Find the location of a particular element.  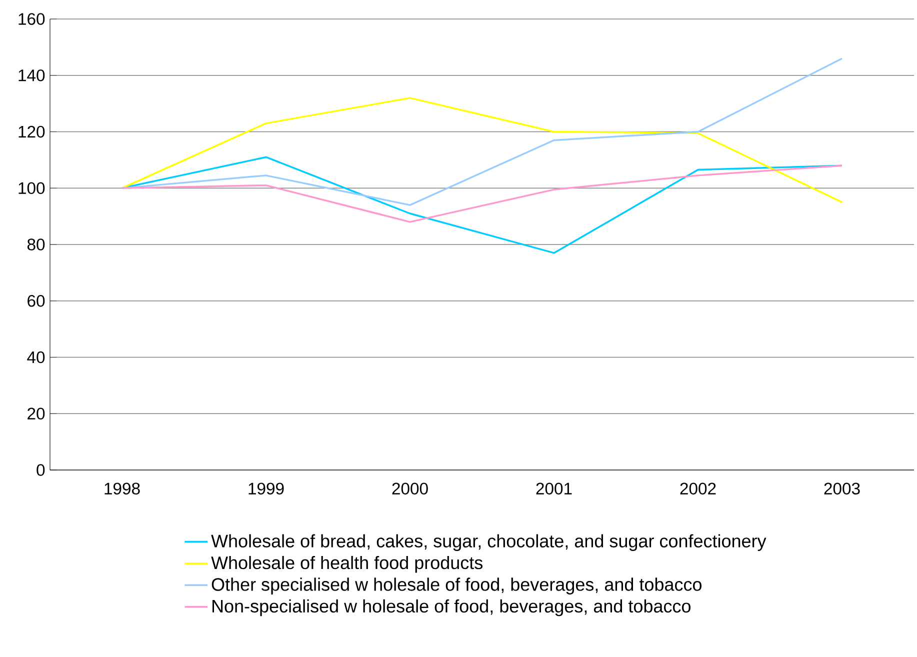

x-tick-label: 2001 is located at coordinates (554, 488).